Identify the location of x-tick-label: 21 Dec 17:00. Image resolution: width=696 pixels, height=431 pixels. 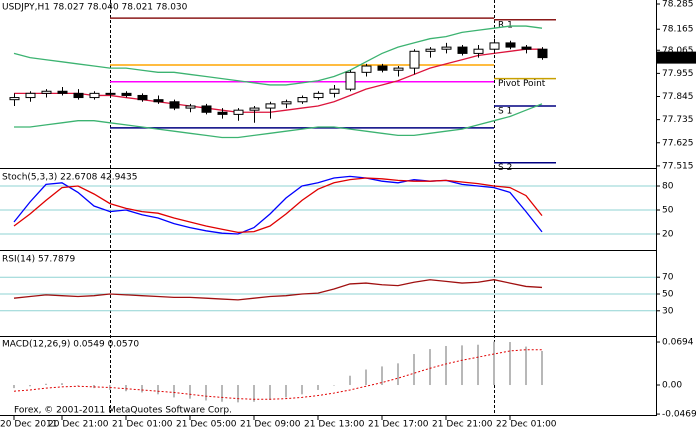
(398, 425).